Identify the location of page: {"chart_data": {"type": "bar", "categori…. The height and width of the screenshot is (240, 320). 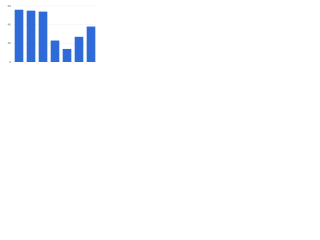
(50, 35).